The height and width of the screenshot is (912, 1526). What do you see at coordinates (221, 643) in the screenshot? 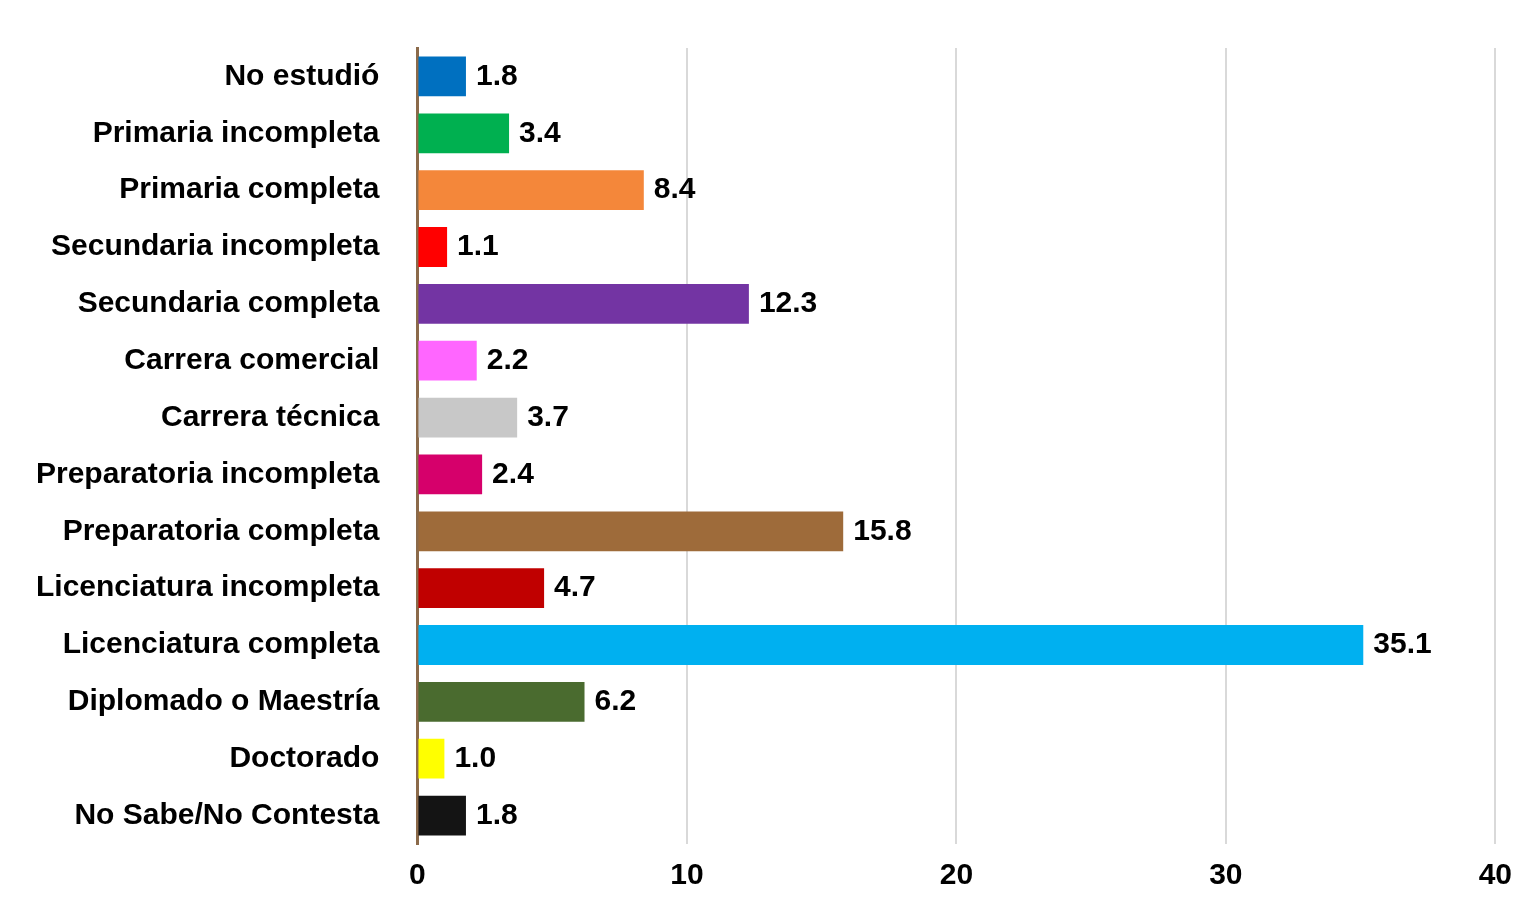
I see `y-tick-label: Licenciatura completa` at bounding box center [221, 643].